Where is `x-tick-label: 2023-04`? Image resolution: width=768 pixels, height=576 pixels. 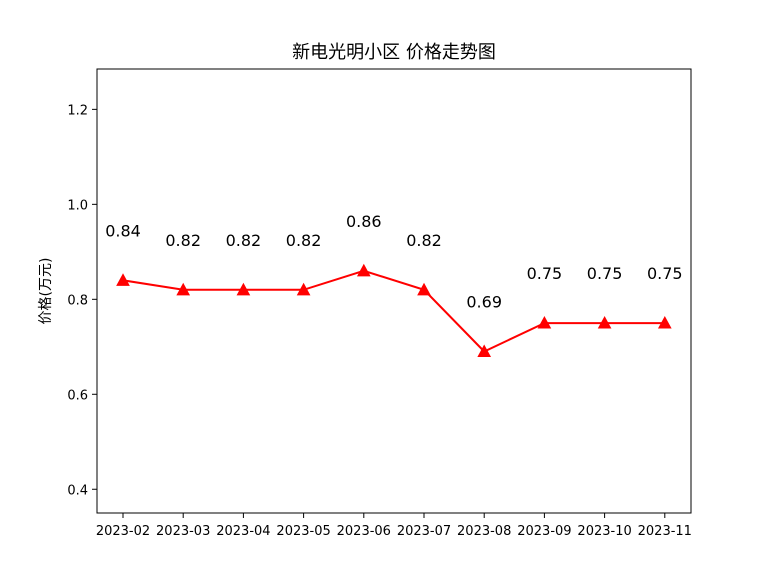
x-tick-label: 2023-04 is located at coordinates (243, 531).